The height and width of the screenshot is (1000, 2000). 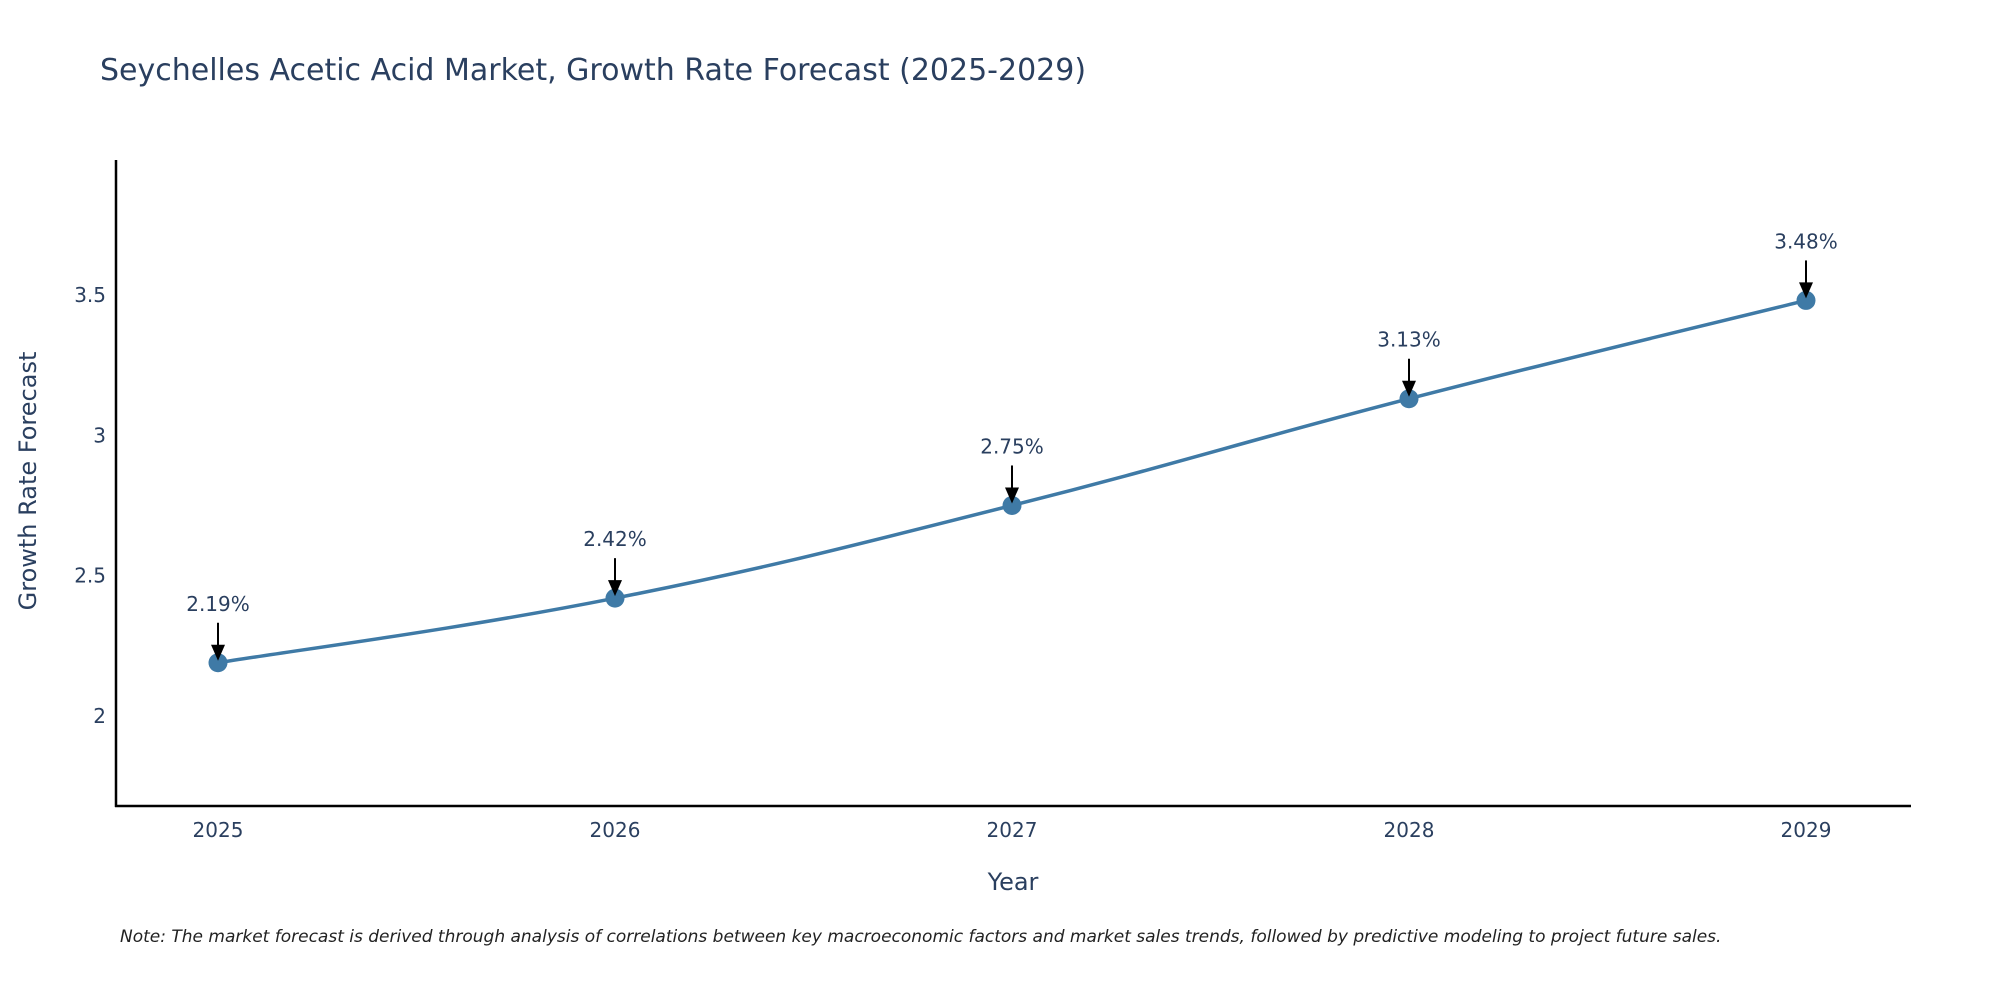 What do you see at coordinates (615, 830) in the screenshot?
I see `x-tick-label: 2026` at bounding box center [615, 830].